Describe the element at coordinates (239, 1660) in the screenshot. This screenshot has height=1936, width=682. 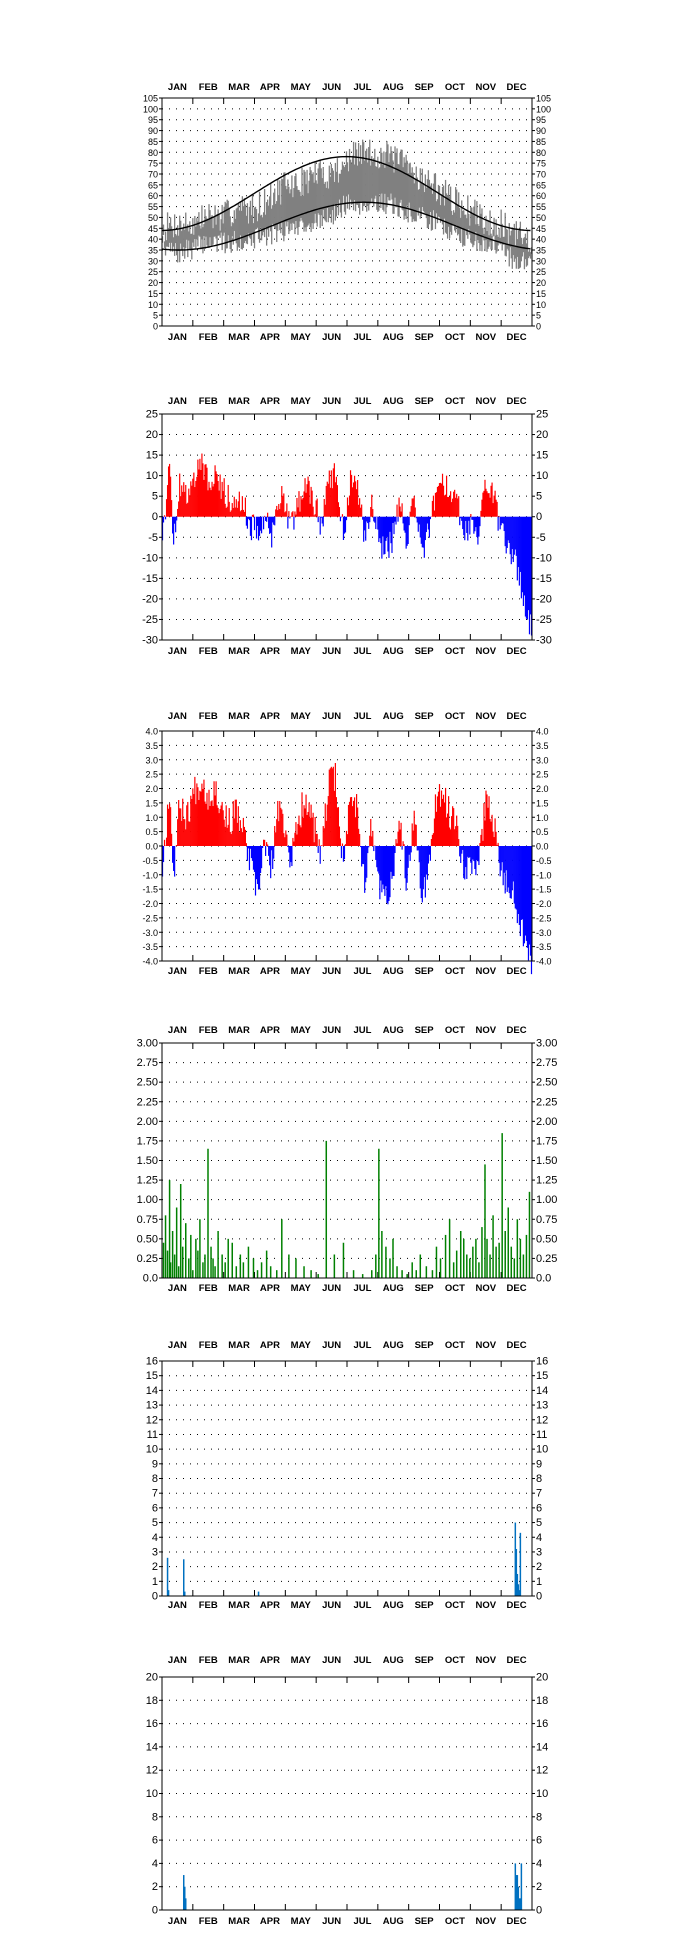
I see `month-label-top: MAR` at that location.